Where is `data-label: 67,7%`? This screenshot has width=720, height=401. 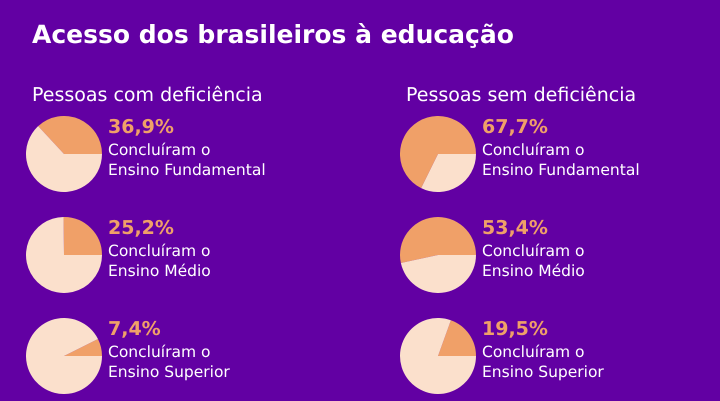
data-label: 67,7% is located at coordinates (515, 127).